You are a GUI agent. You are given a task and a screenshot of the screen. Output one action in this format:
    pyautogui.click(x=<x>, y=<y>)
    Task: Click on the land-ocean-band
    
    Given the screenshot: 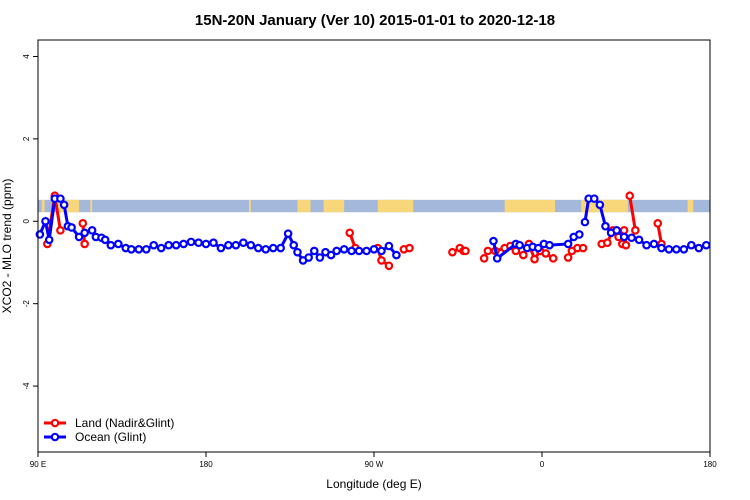 What is the action you would take?
    pyautogui.click(x=374, y=206)
    